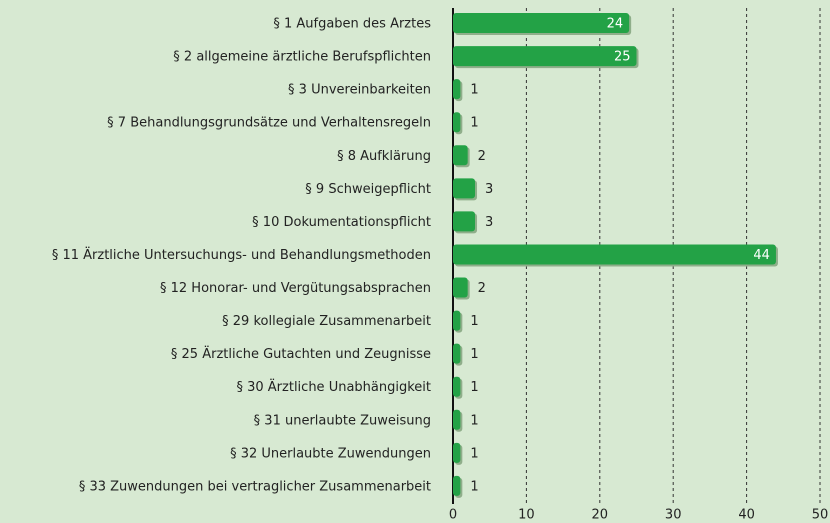 The image size is (830, 523). I want to click on x-tick-label: 50, so click(820, 515).